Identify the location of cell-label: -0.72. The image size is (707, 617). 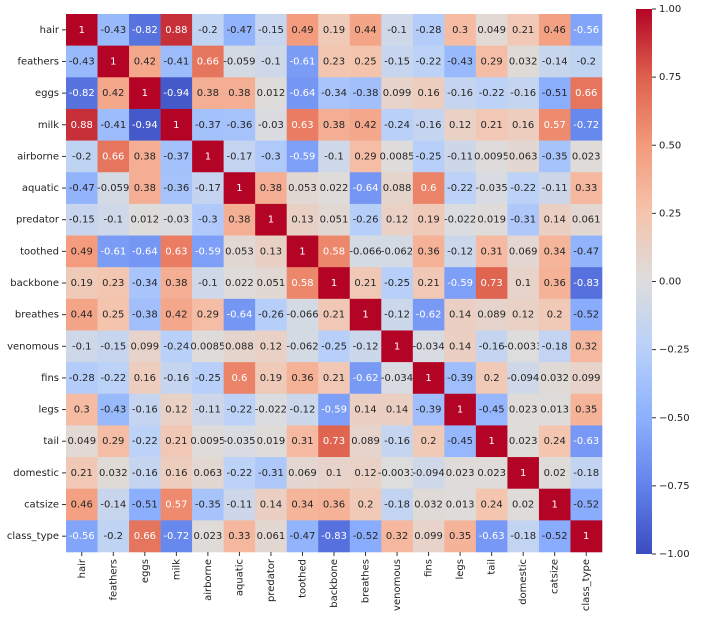
(176, 536).